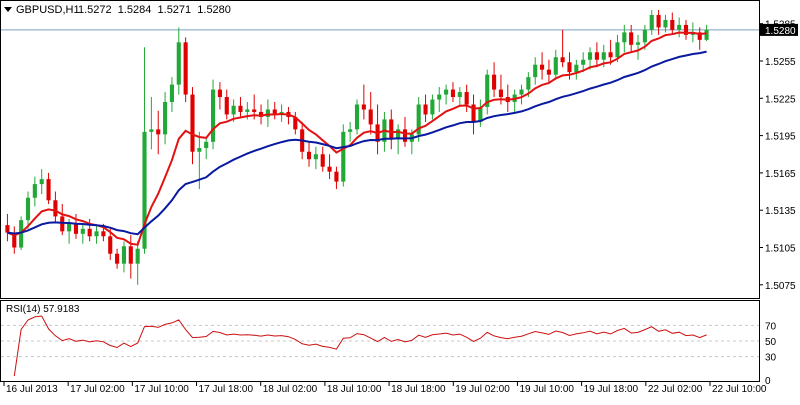 Image resolution: width=800 pixels, height=405 pixels. I want to click on current-price-tag, so click(779, 29).